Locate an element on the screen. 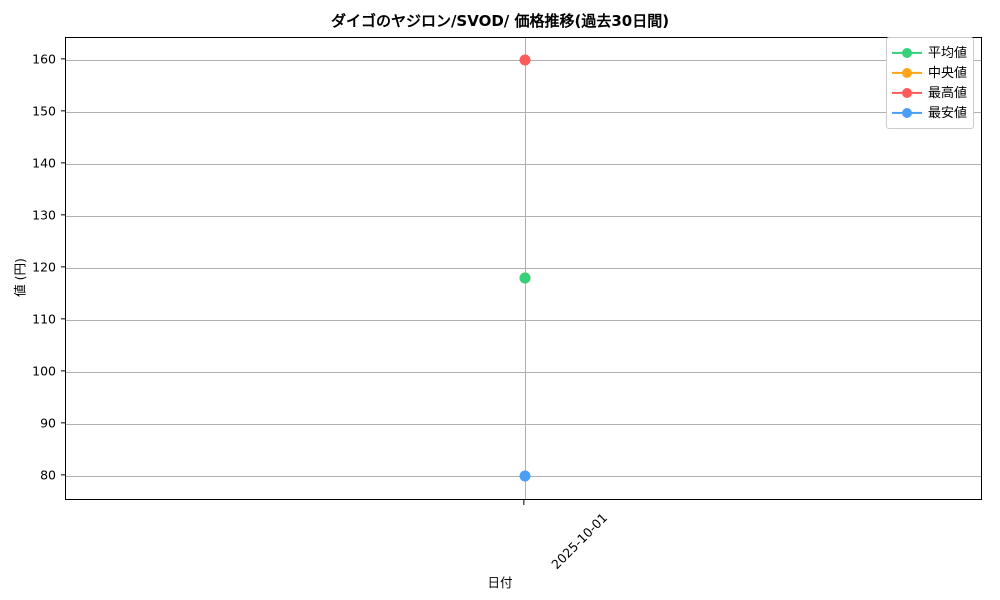 The height and width of the screenshot is (600, 1000). data-point-min is located at coordinates (525, 476).